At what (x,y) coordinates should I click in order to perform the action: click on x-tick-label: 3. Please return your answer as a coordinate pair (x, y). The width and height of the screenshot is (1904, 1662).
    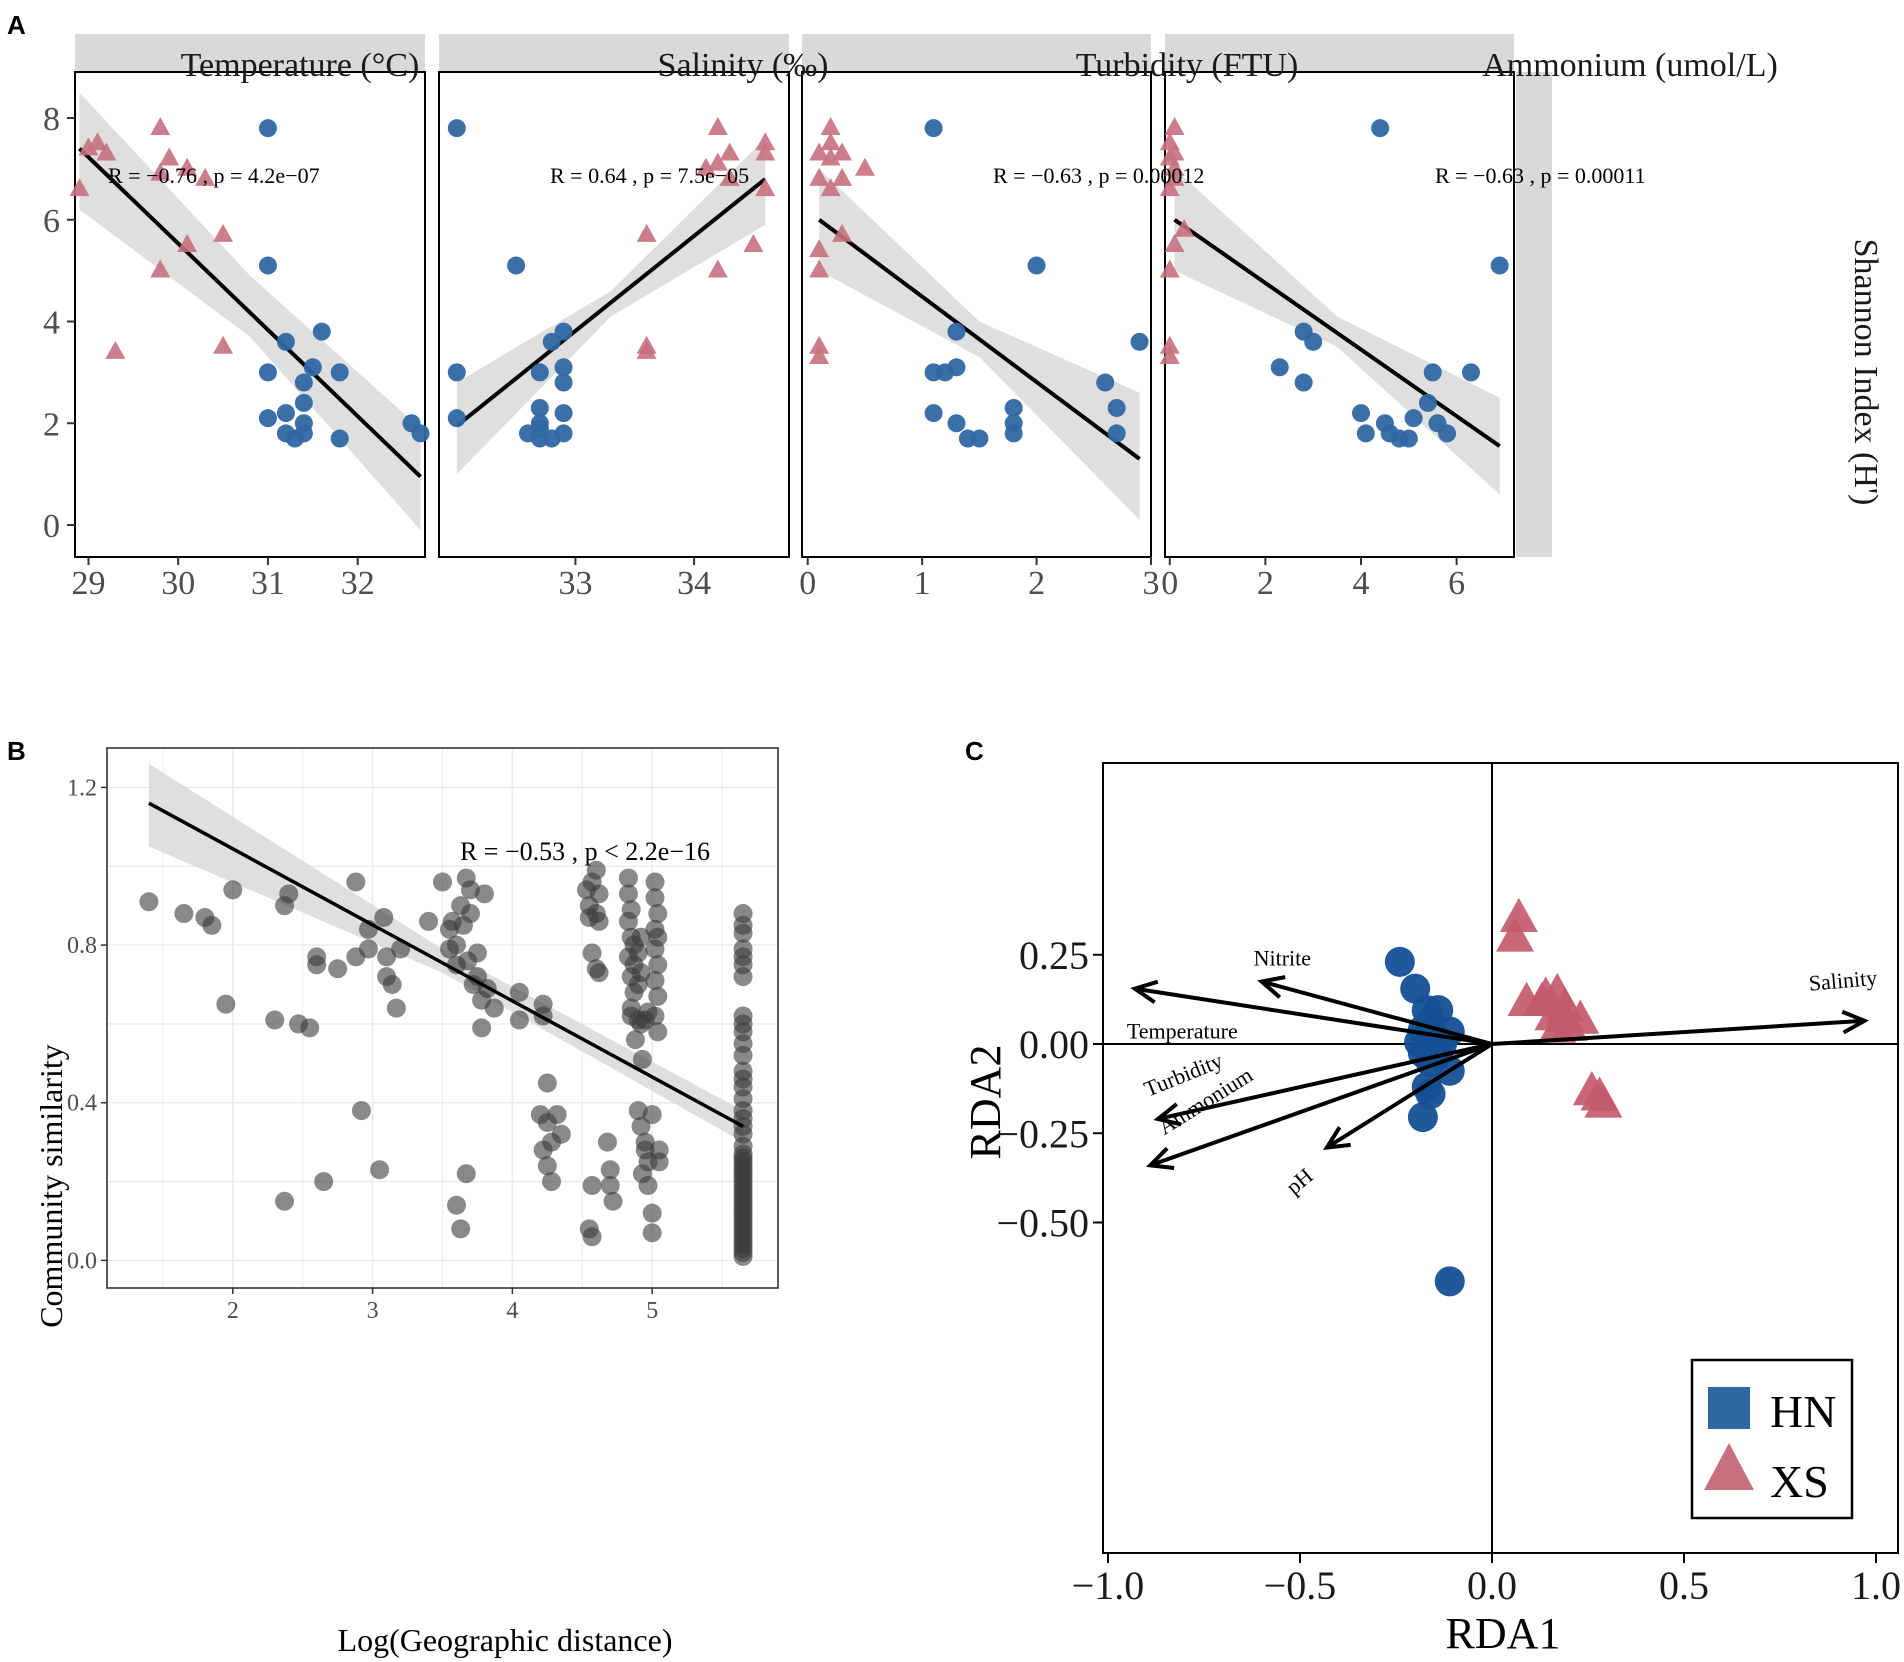
    Looking at the image, I should click on (1151, 583).